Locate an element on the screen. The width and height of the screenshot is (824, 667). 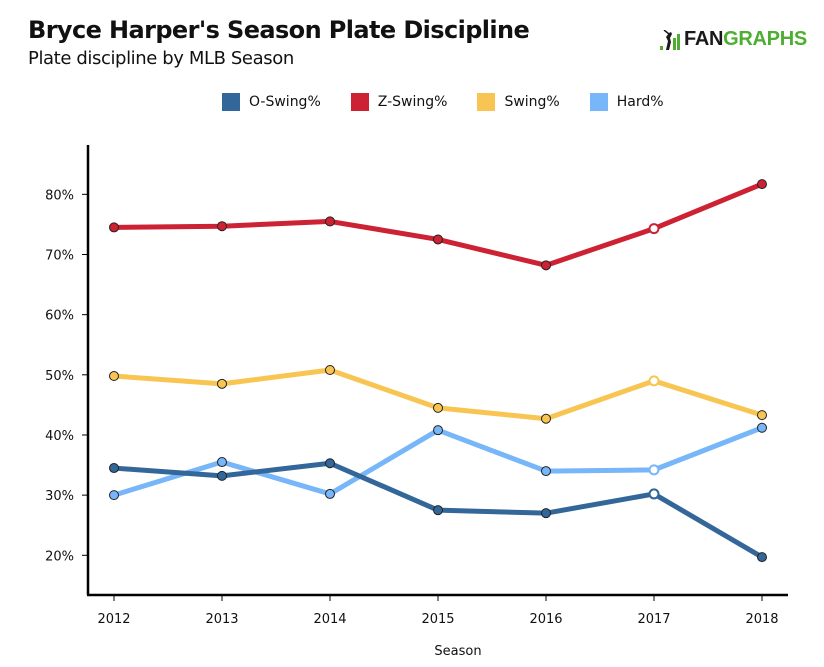
x-tick-label: 2012 is located at coordinates (113, 619).